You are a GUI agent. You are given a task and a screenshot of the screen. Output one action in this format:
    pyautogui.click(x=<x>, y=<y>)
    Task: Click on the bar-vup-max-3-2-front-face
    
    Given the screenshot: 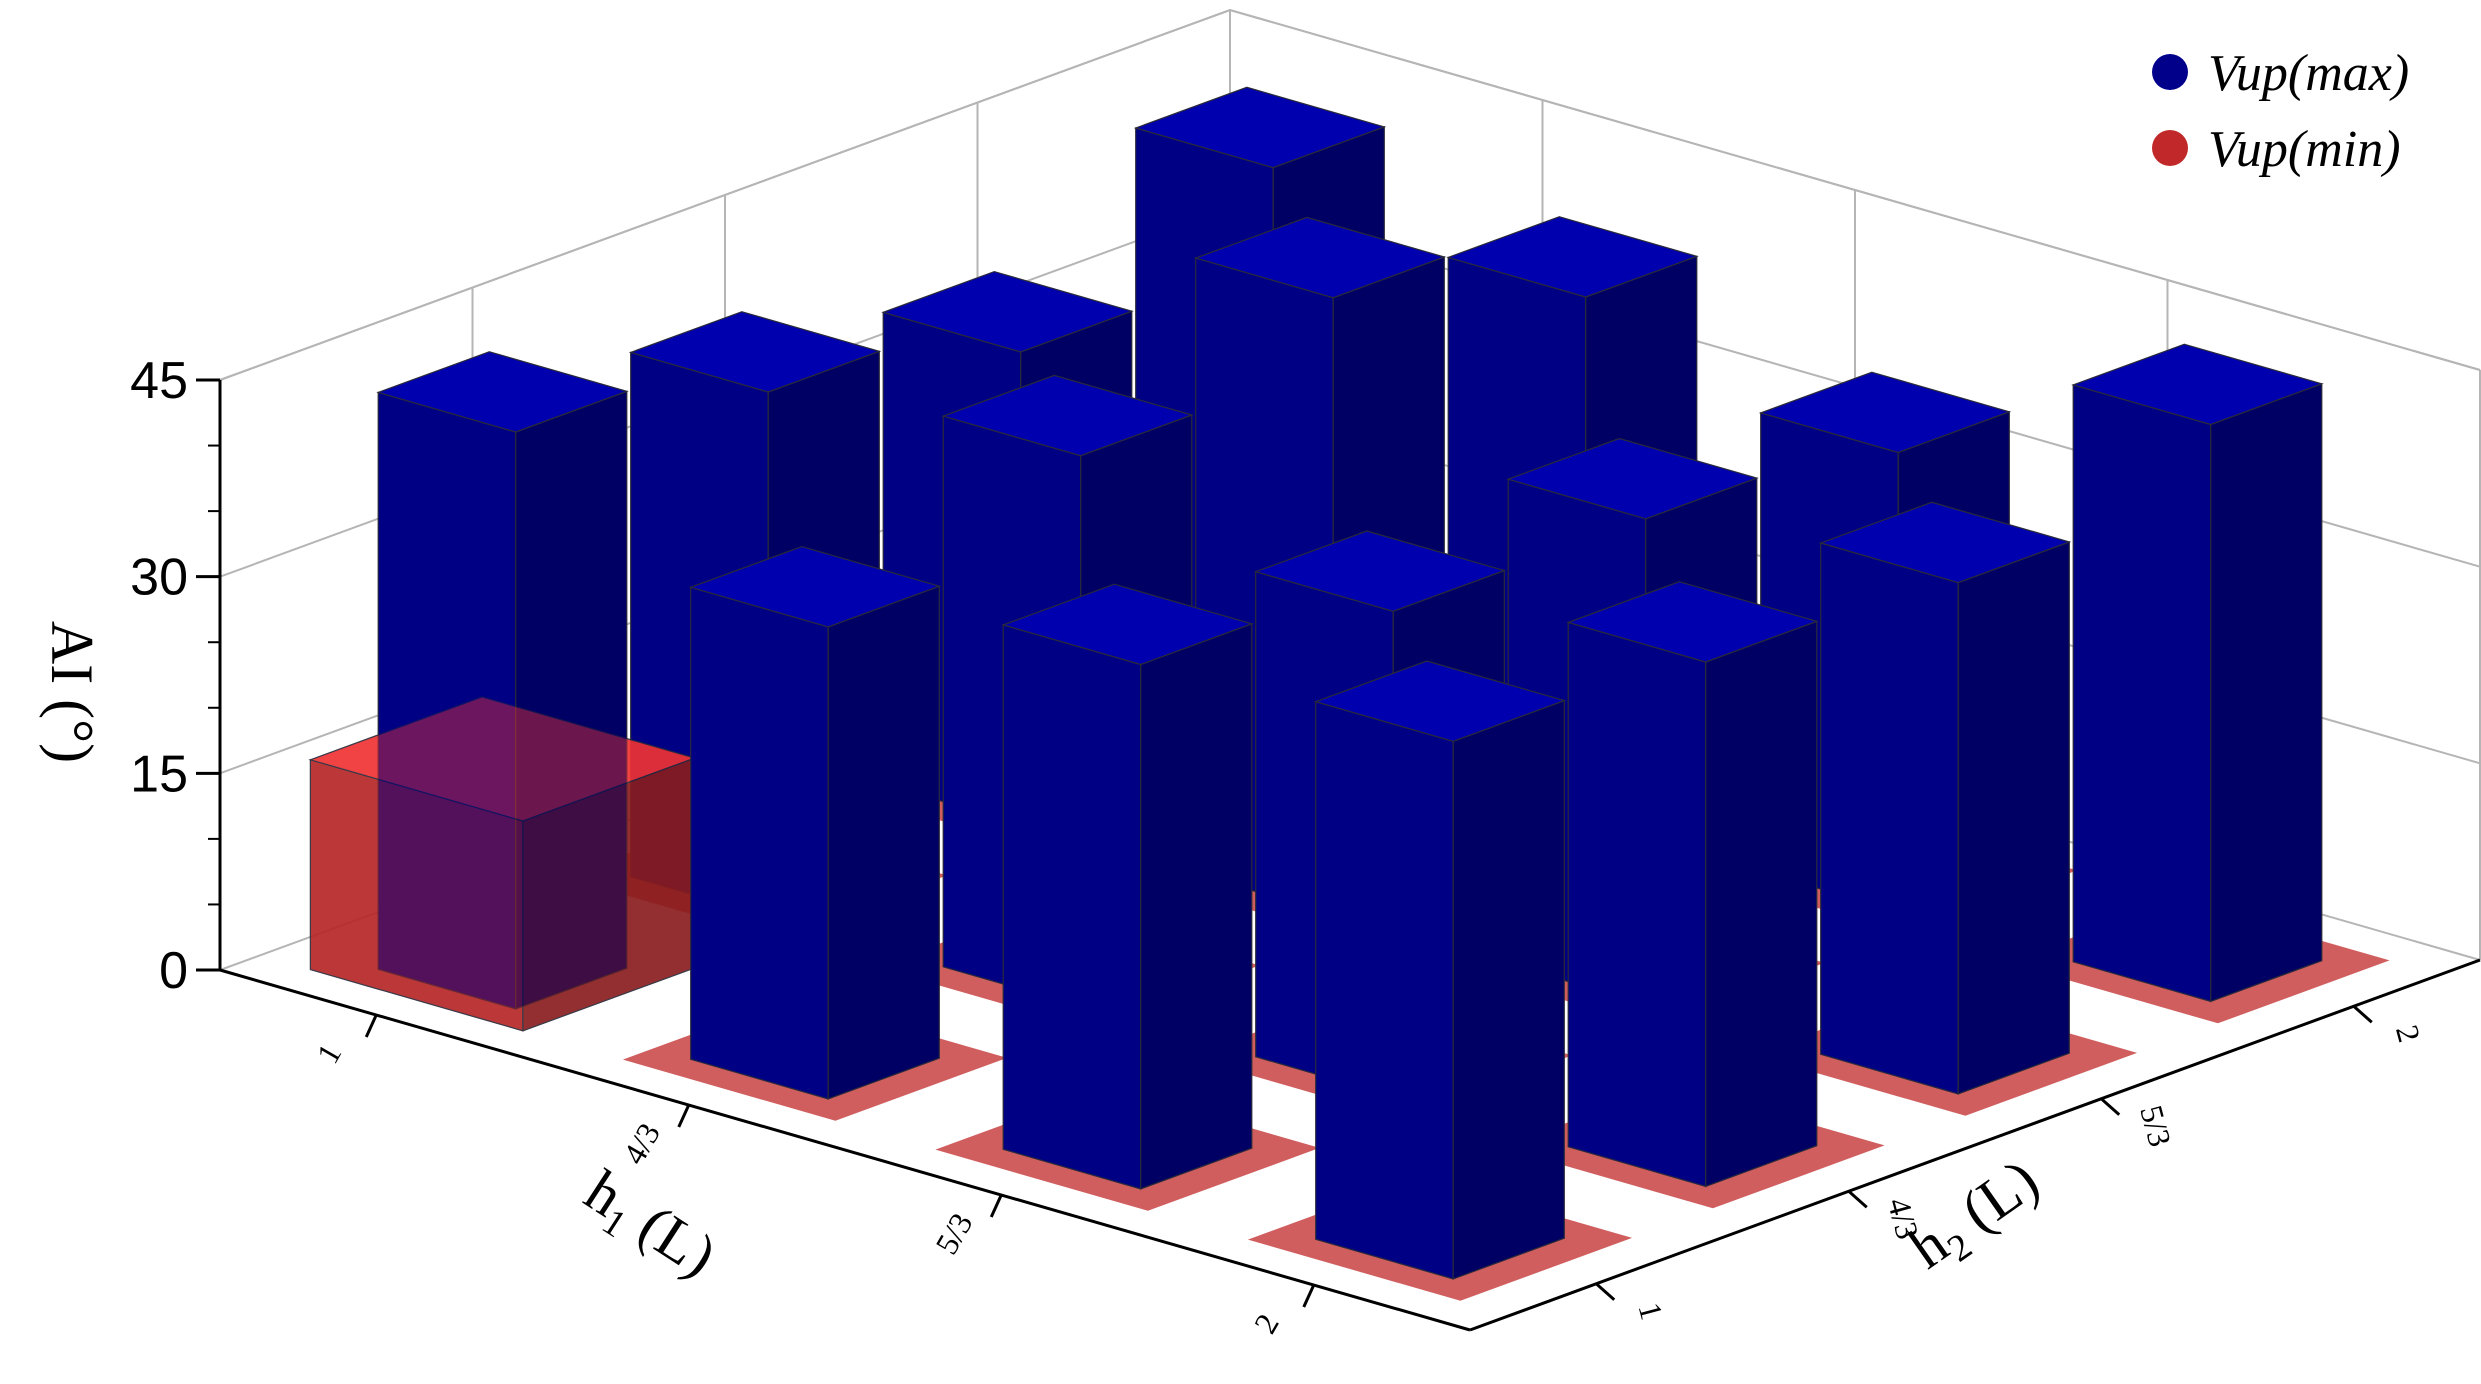 What is the action you would take?
    pyautogui.click(x=1889, y=818)
    